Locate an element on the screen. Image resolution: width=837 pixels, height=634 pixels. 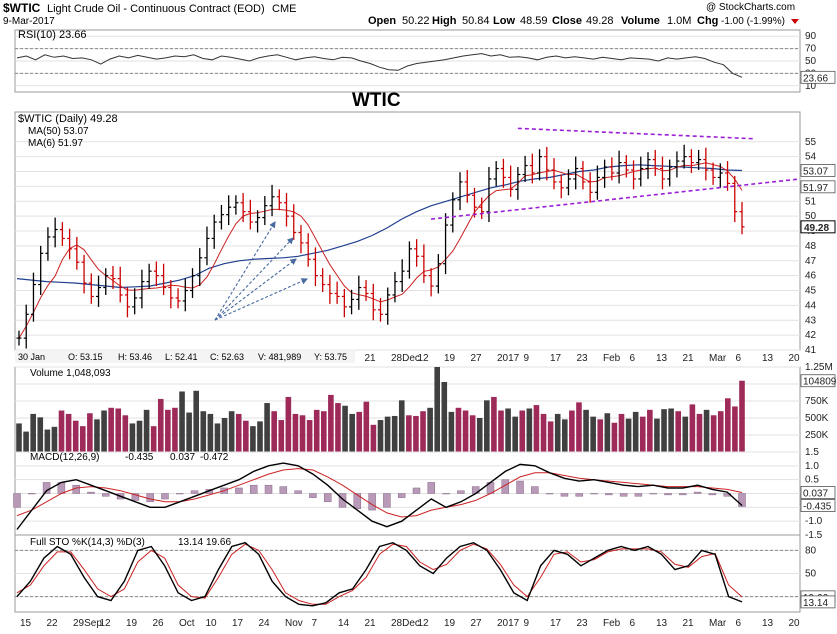
open-value: 50.22 is located at coordinates (416, 21).